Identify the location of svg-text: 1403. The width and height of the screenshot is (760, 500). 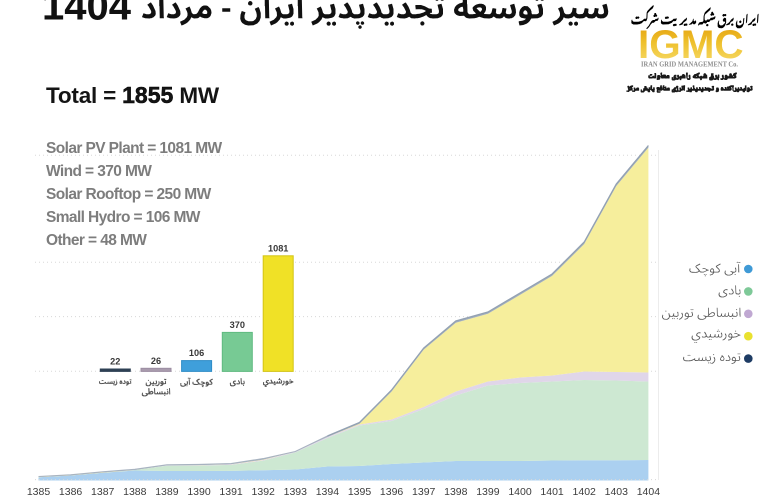
(617, 492).